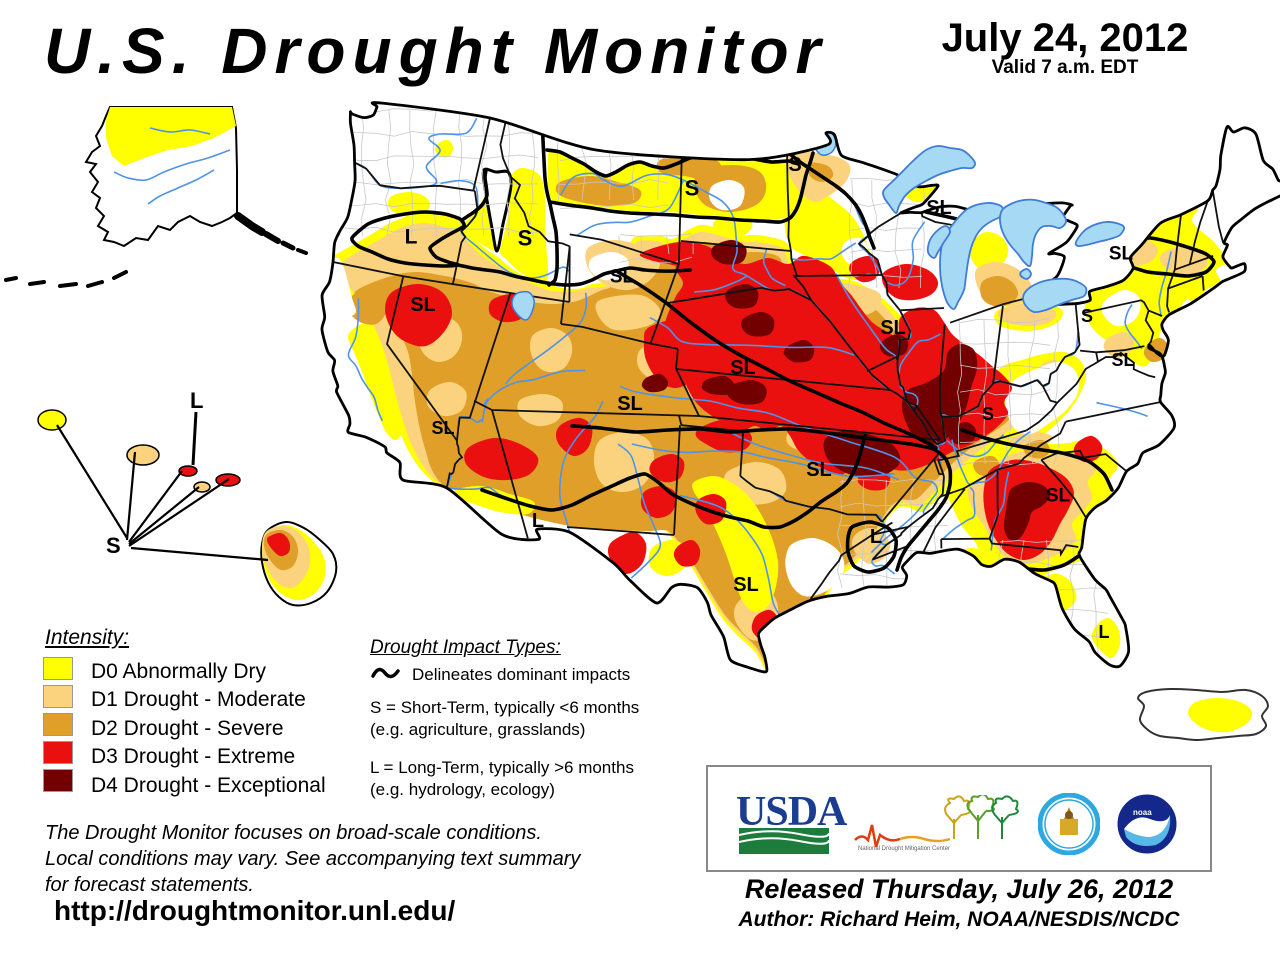 The height and width of the screenshot is (960, 1280). What do you see at coordinates (1142, 812) in the screenshot?
I see `svg-text: noaa` at bounding box center [1142, 812].